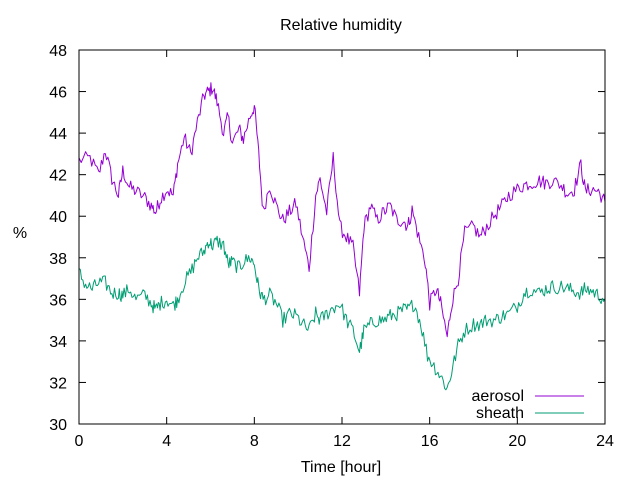 The height and width of the screenshot is (480, 640). Describe the element at coordinates (517, 441) in the screenshot. I see `x-tick-label: 20` at that location.